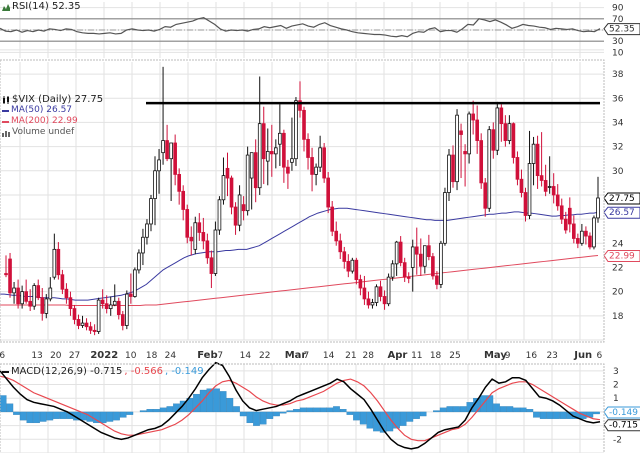 The height and width of the screenshot is (453, 640). Describe the element at coordinates (616, 386) in the screenshot. I see `svg-text: 2` at that location.